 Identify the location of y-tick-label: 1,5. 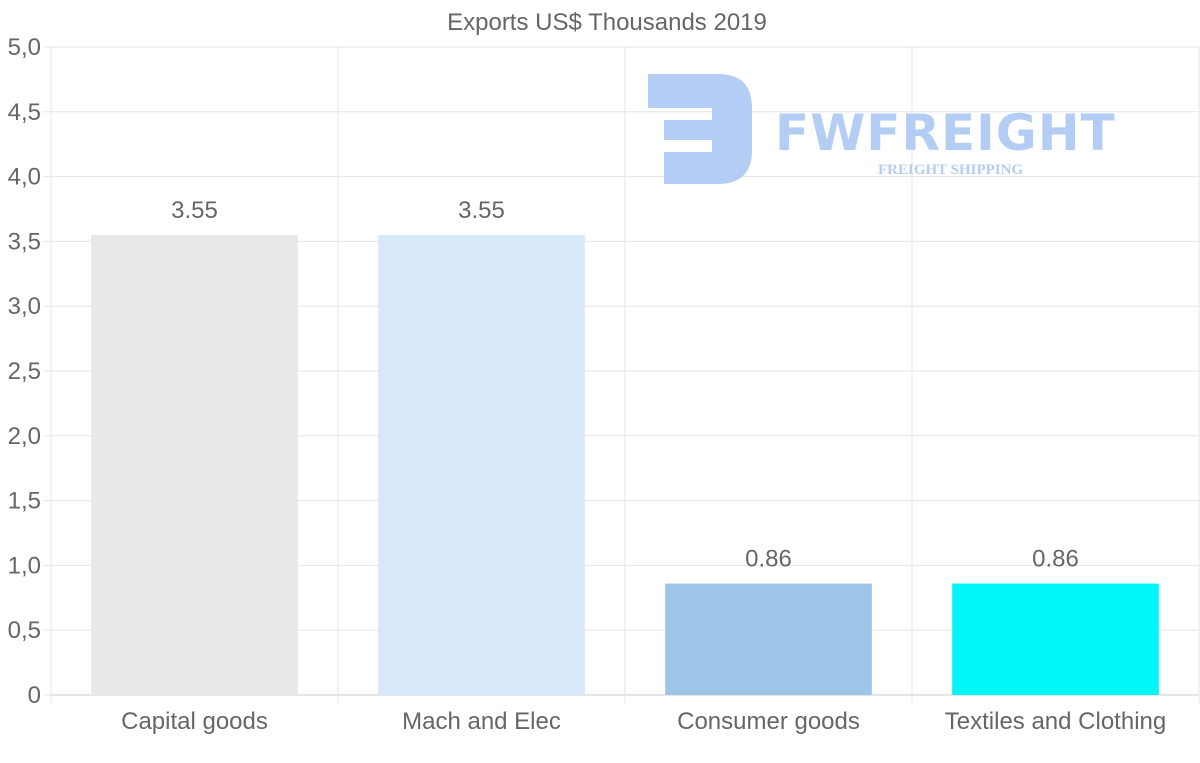
(24, 501).